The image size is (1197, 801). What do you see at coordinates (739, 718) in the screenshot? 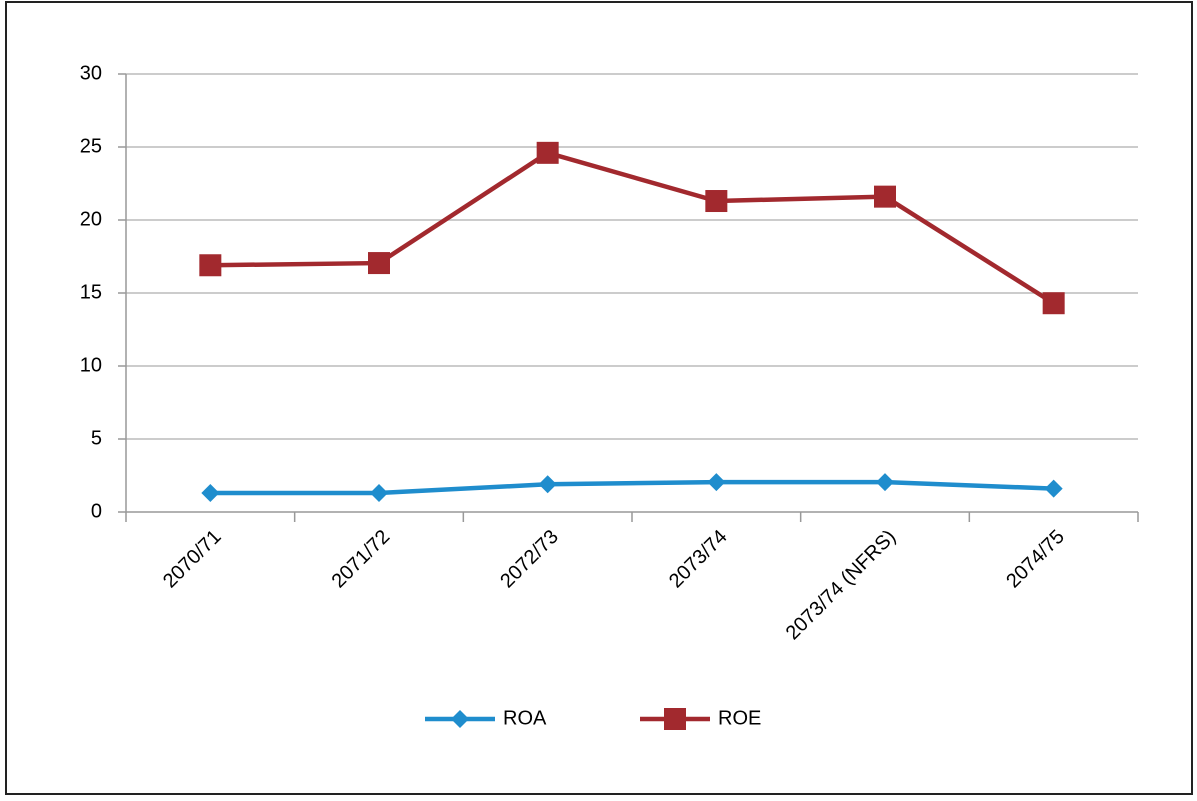
I see `legend-label: ROE` at bounding box center [739, 718].